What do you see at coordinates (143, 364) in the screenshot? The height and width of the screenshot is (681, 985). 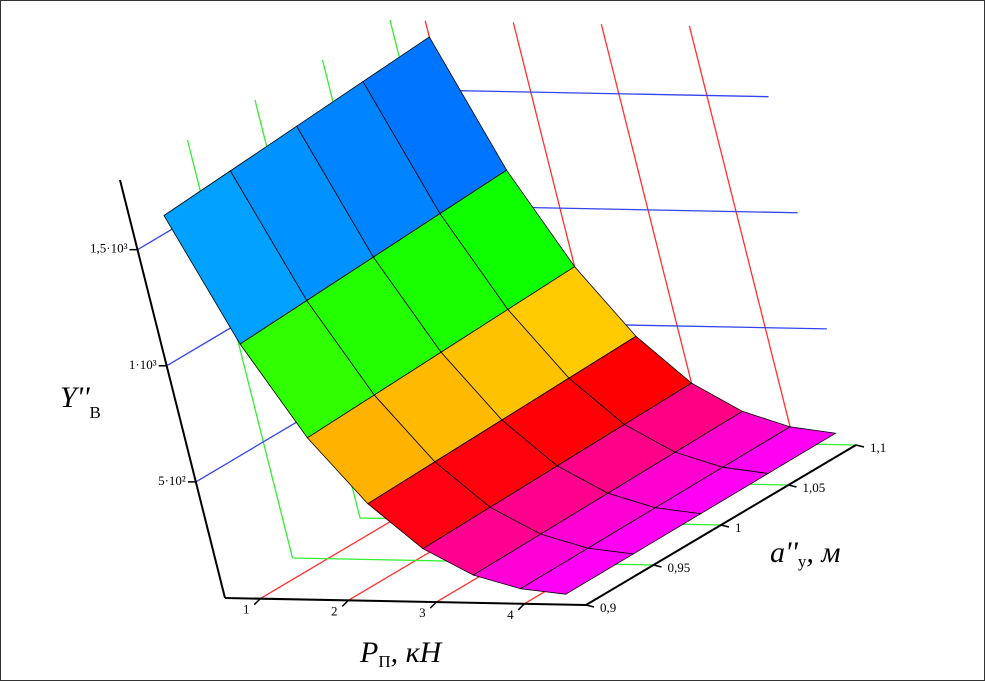 I see `z-tick-label: 1·10³` at bounding box center [143, 364].